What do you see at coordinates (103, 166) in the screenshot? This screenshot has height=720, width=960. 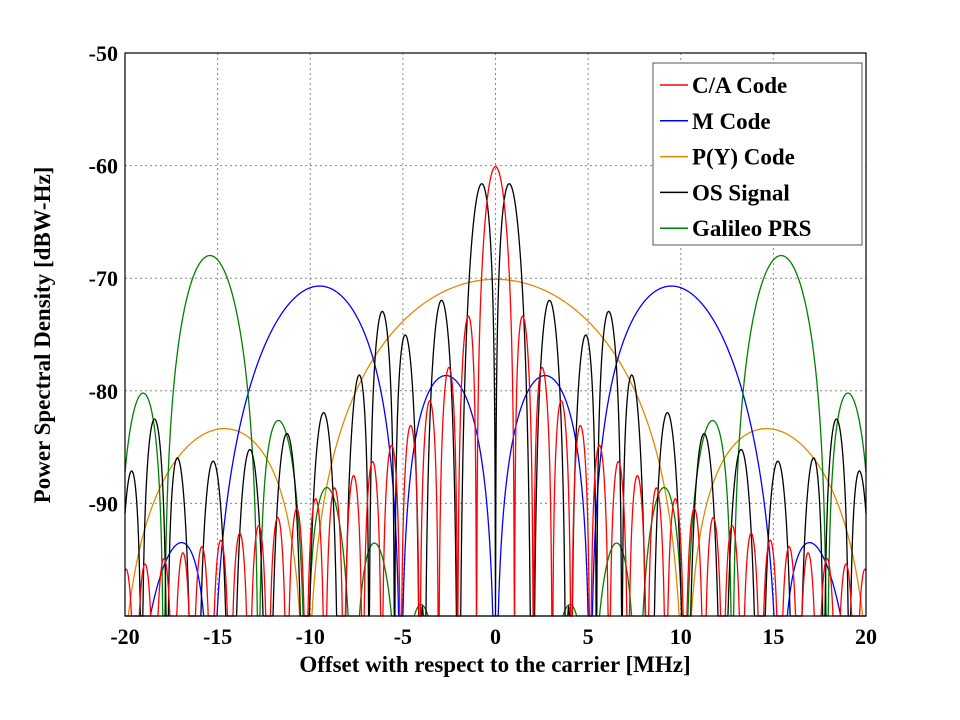 I see `y-tick-label: -60` at bounding box center [103, 166].